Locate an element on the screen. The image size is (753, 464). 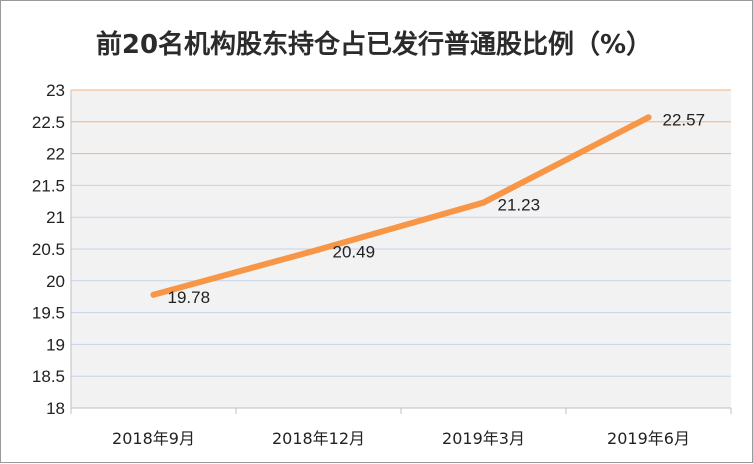
y-tick-label: 22.5 is located at coordinates (48, 122).